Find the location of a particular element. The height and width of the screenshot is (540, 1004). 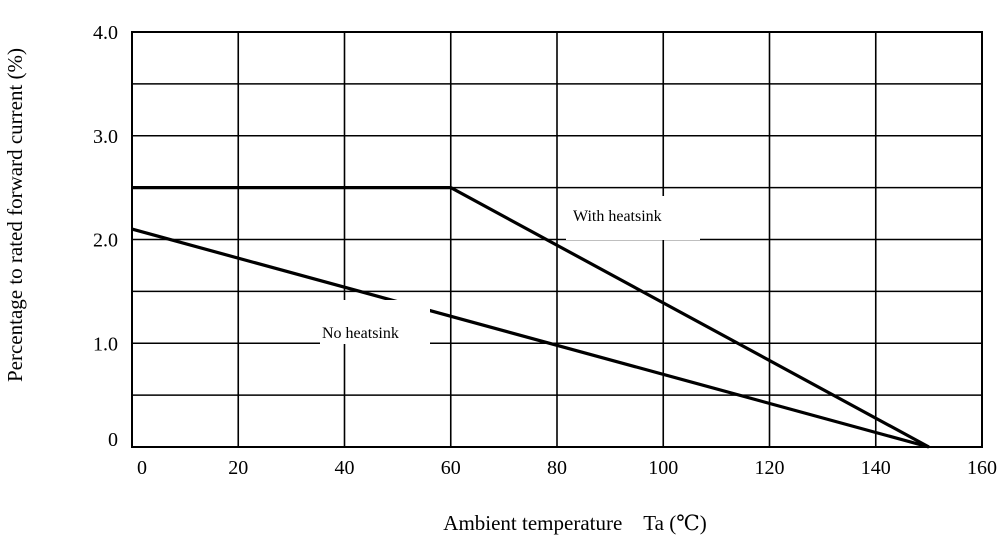

y-axis-title: Percentage to rated forward current (%) is located at coordinates (15, 215).